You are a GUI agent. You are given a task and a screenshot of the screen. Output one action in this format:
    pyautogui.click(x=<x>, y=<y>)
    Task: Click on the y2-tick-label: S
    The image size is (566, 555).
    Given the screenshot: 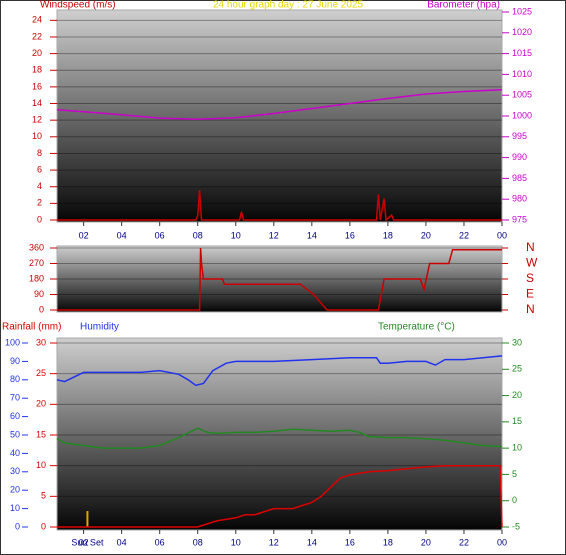 What is the action you would take?
    pyautogui.click(x=530, y=278)
    